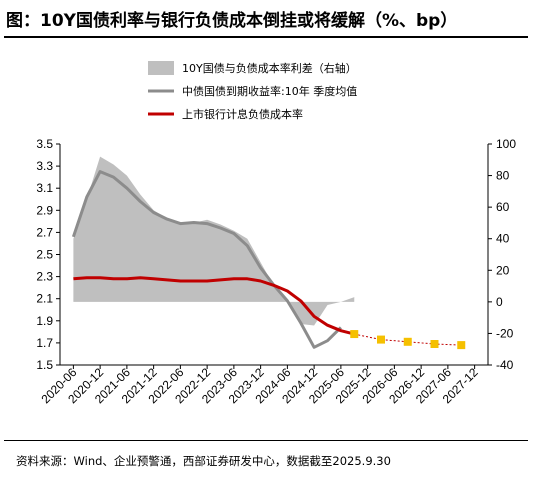  What do you see at coordinates (503, 270) in the screenshot?
I see `right-tick-label: 20` at bounding box center [503, 270].